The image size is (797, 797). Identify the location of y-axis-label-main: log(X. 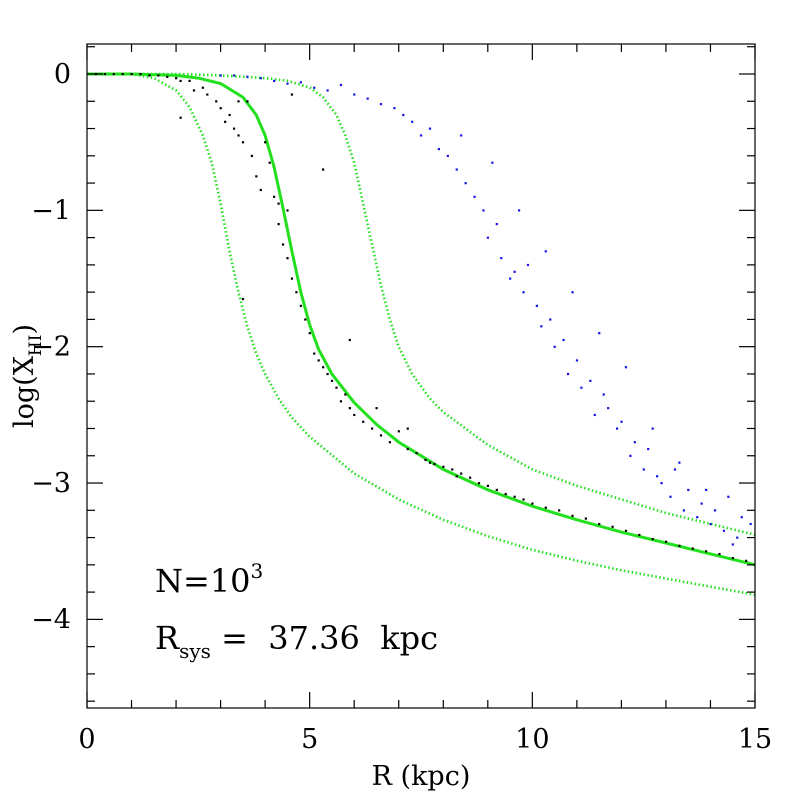
(24, 391).